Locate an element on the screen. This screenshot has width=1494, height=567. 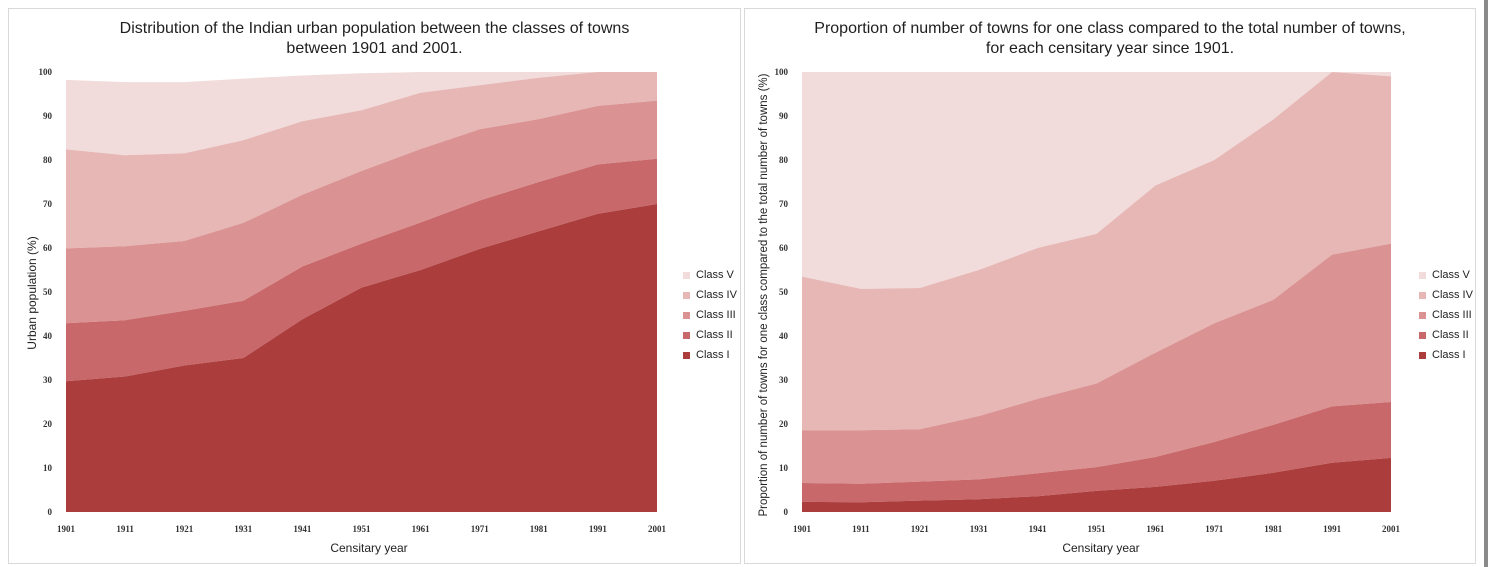
area-class-ii is located at coordinates (1096, 452).